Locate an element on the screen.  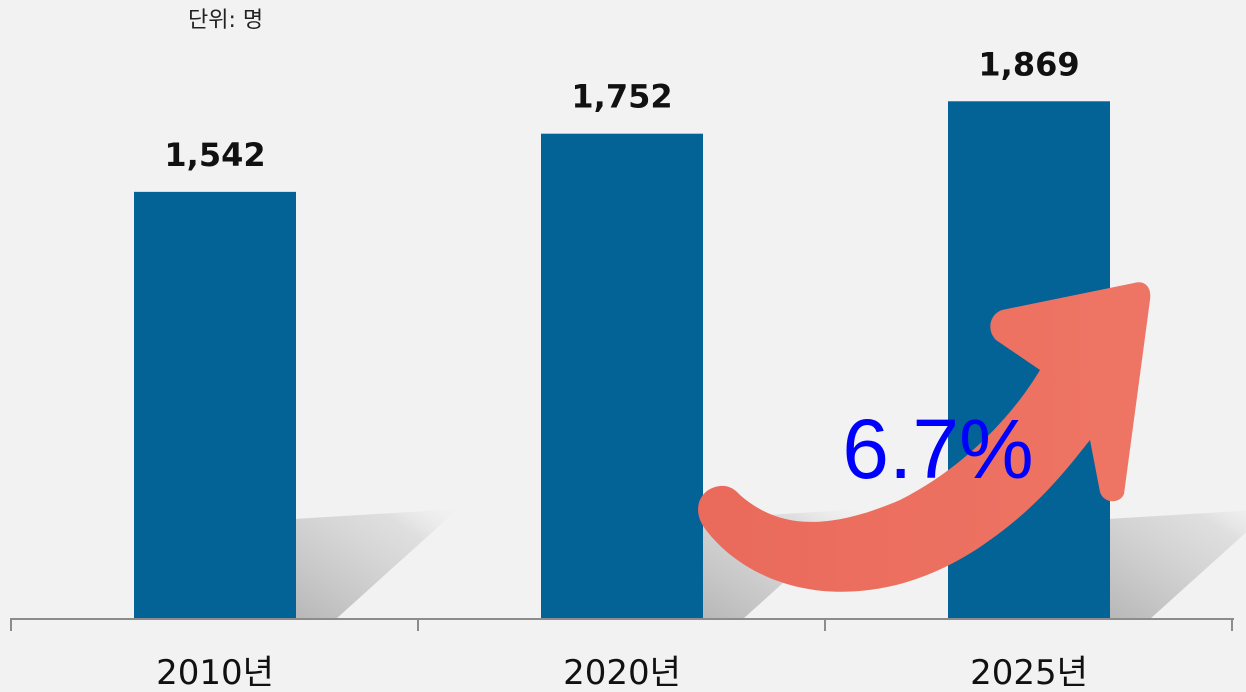
category-label: 2020년 is located at coordinates (622, 672).